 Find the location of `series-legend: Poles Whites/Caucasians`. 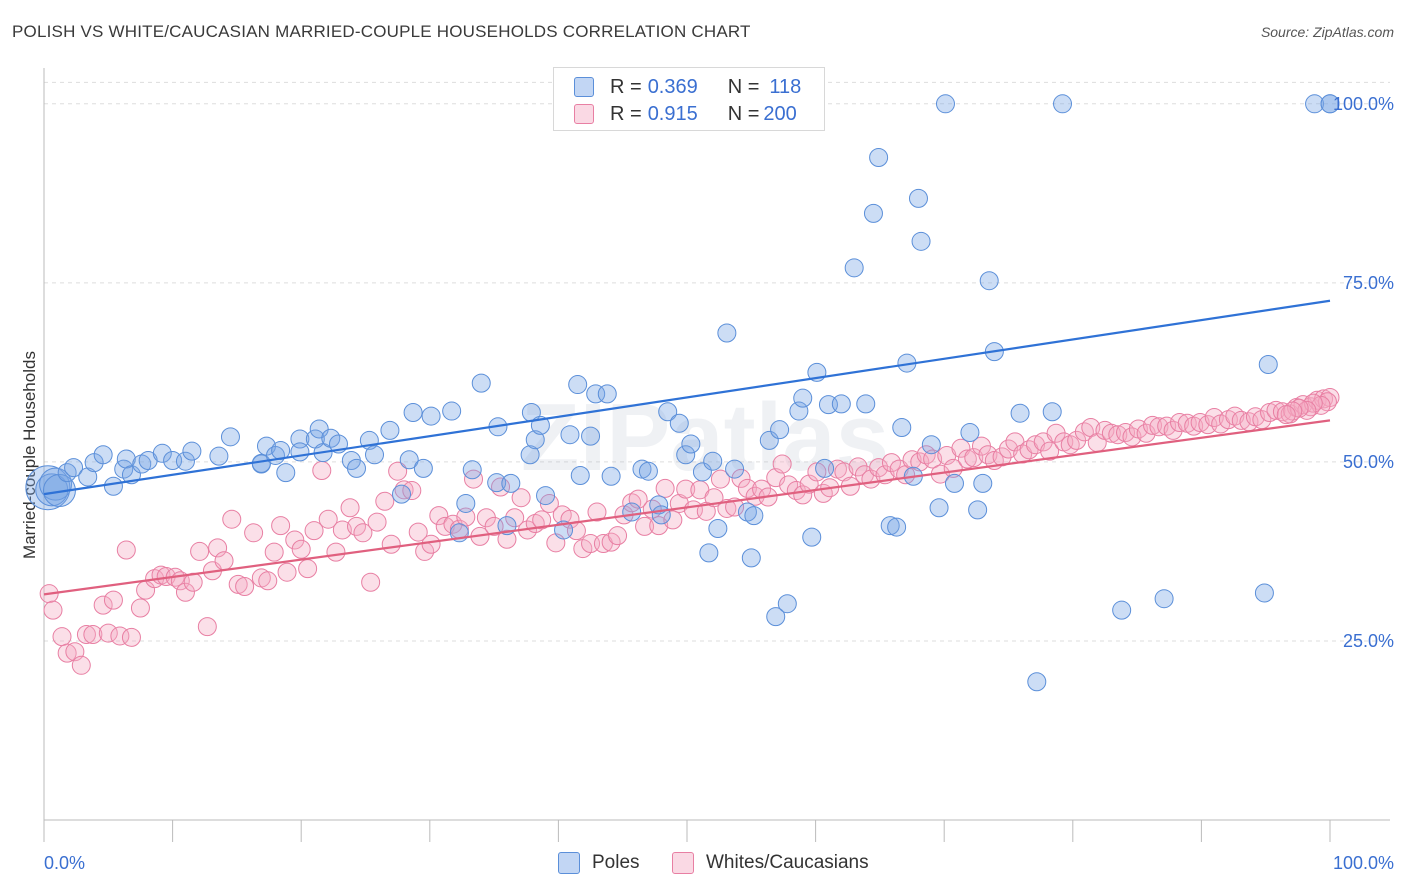

series-legend: Poles Whites/Caucasians is located at coordinates (703, 864).